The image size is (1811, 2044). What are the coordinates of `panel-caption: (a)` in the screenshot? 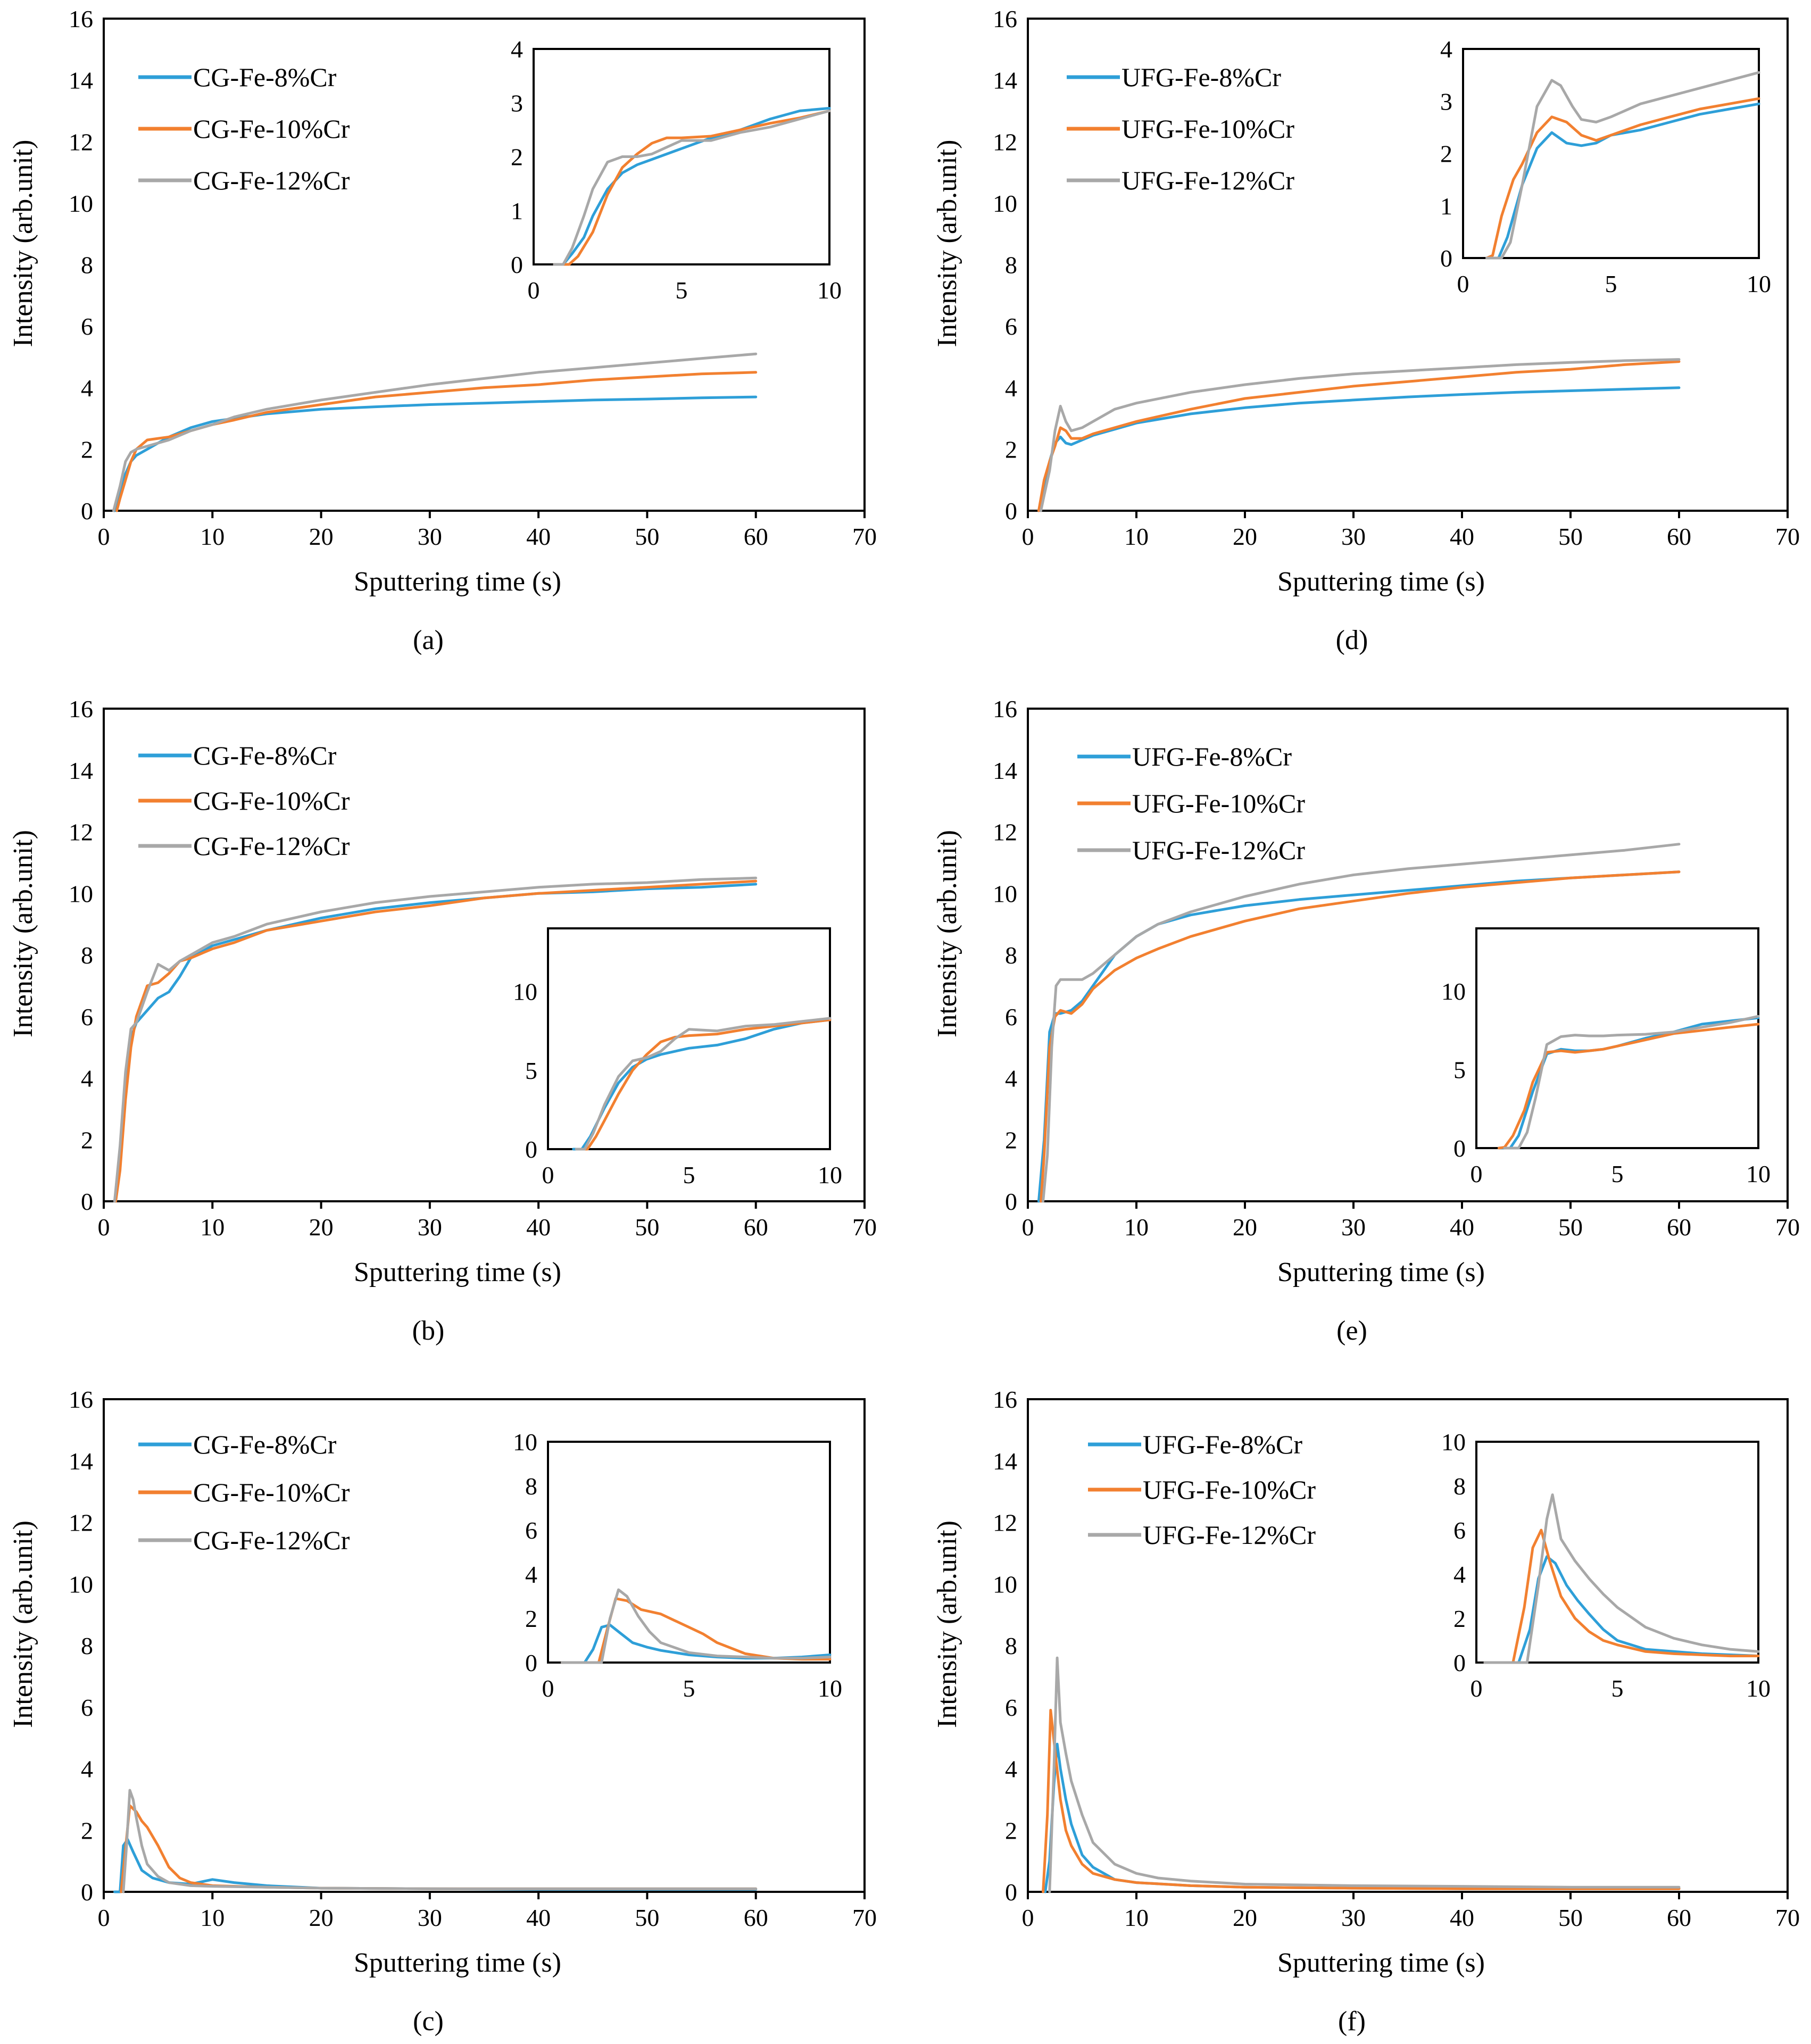 It's located at (428, 640).